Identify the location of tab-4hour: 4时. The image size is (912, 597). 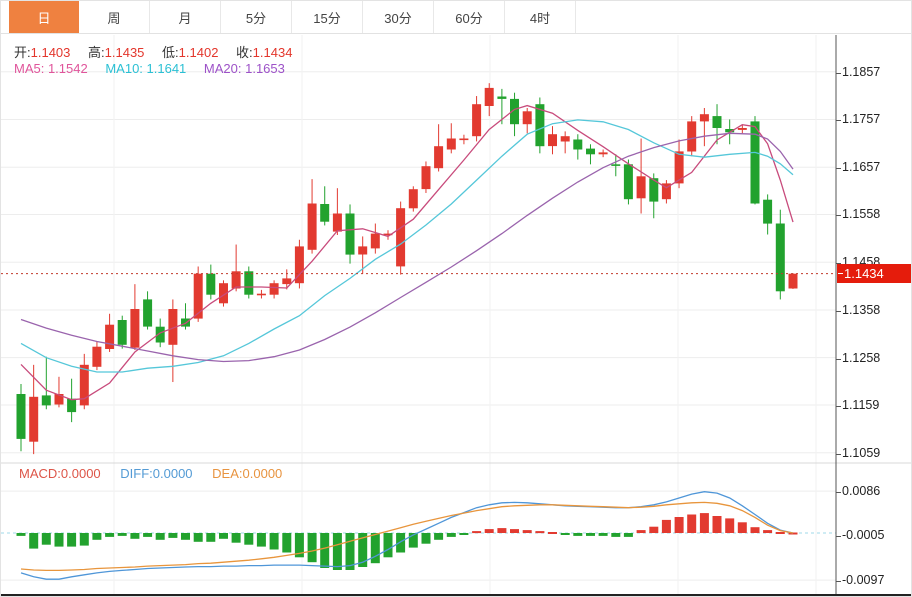
(540, 17).